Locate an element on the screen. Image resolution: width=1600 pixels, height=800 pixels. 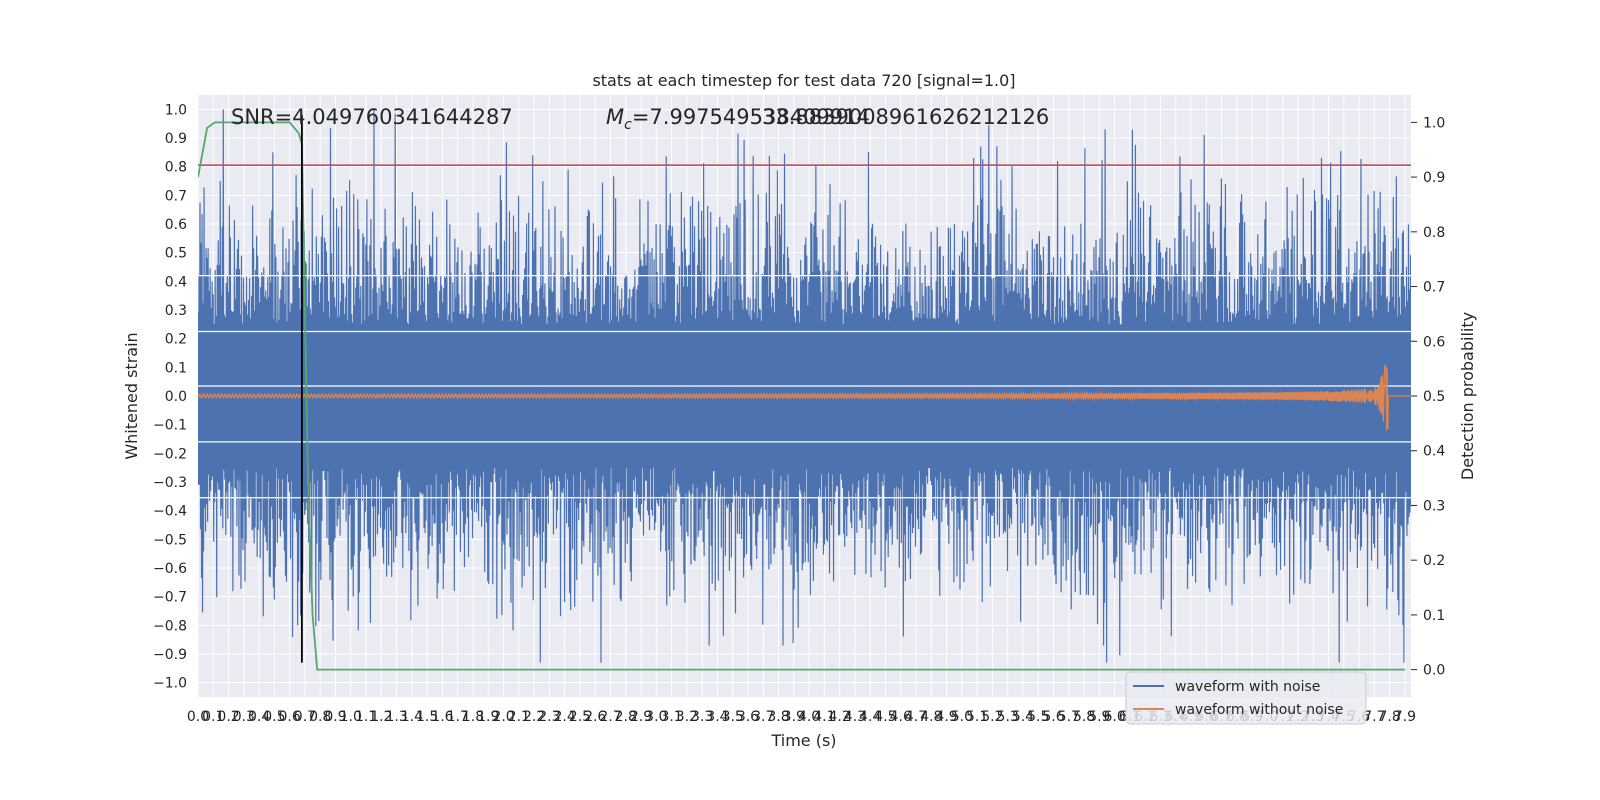
y2-tick-label: 0.0 is located at coordinates (1434, 671).